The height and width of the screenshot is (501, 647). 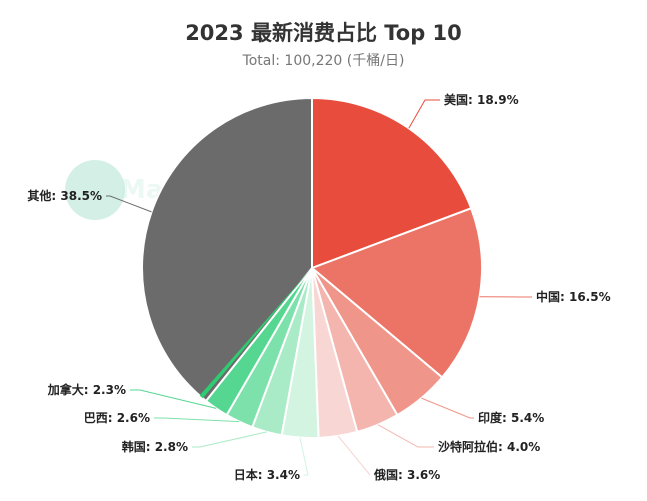 I want to click on pie-slice-tail, so click(x=255, y=333).